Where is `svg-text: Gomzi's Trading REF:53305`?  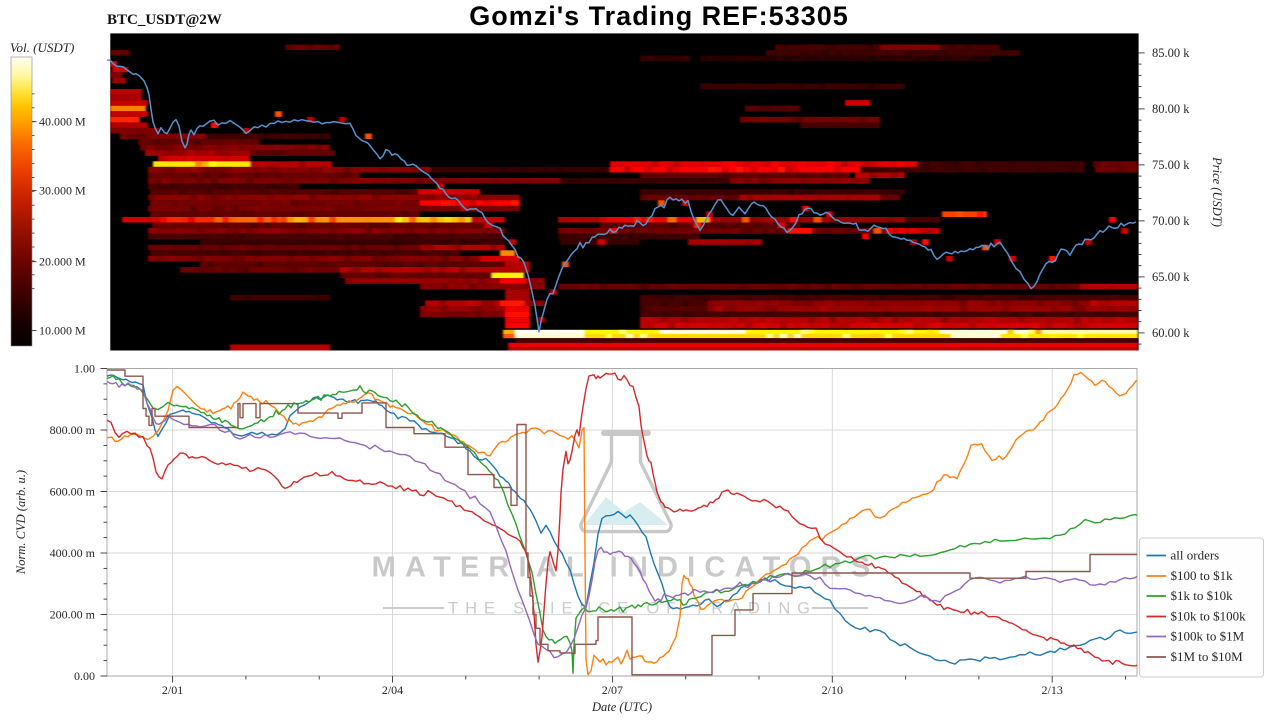
svg-text: Gomzi's Trading REF:53305 is located at coordinates (659, 16).